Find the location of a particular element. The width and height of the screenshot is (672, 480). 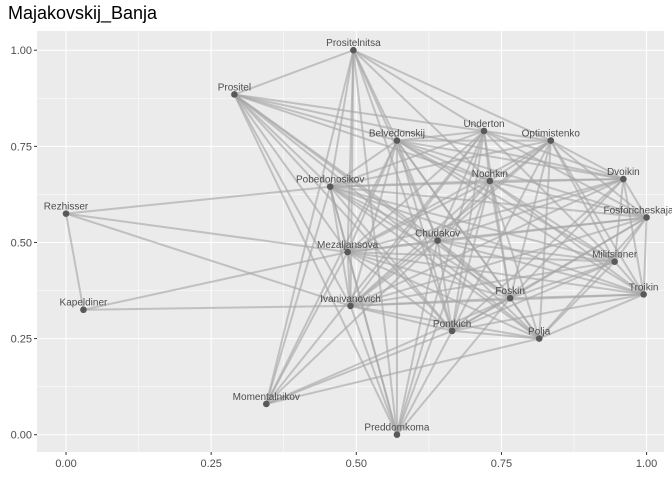

node-label: Kapeldiner is located at coordinates (84, 303).